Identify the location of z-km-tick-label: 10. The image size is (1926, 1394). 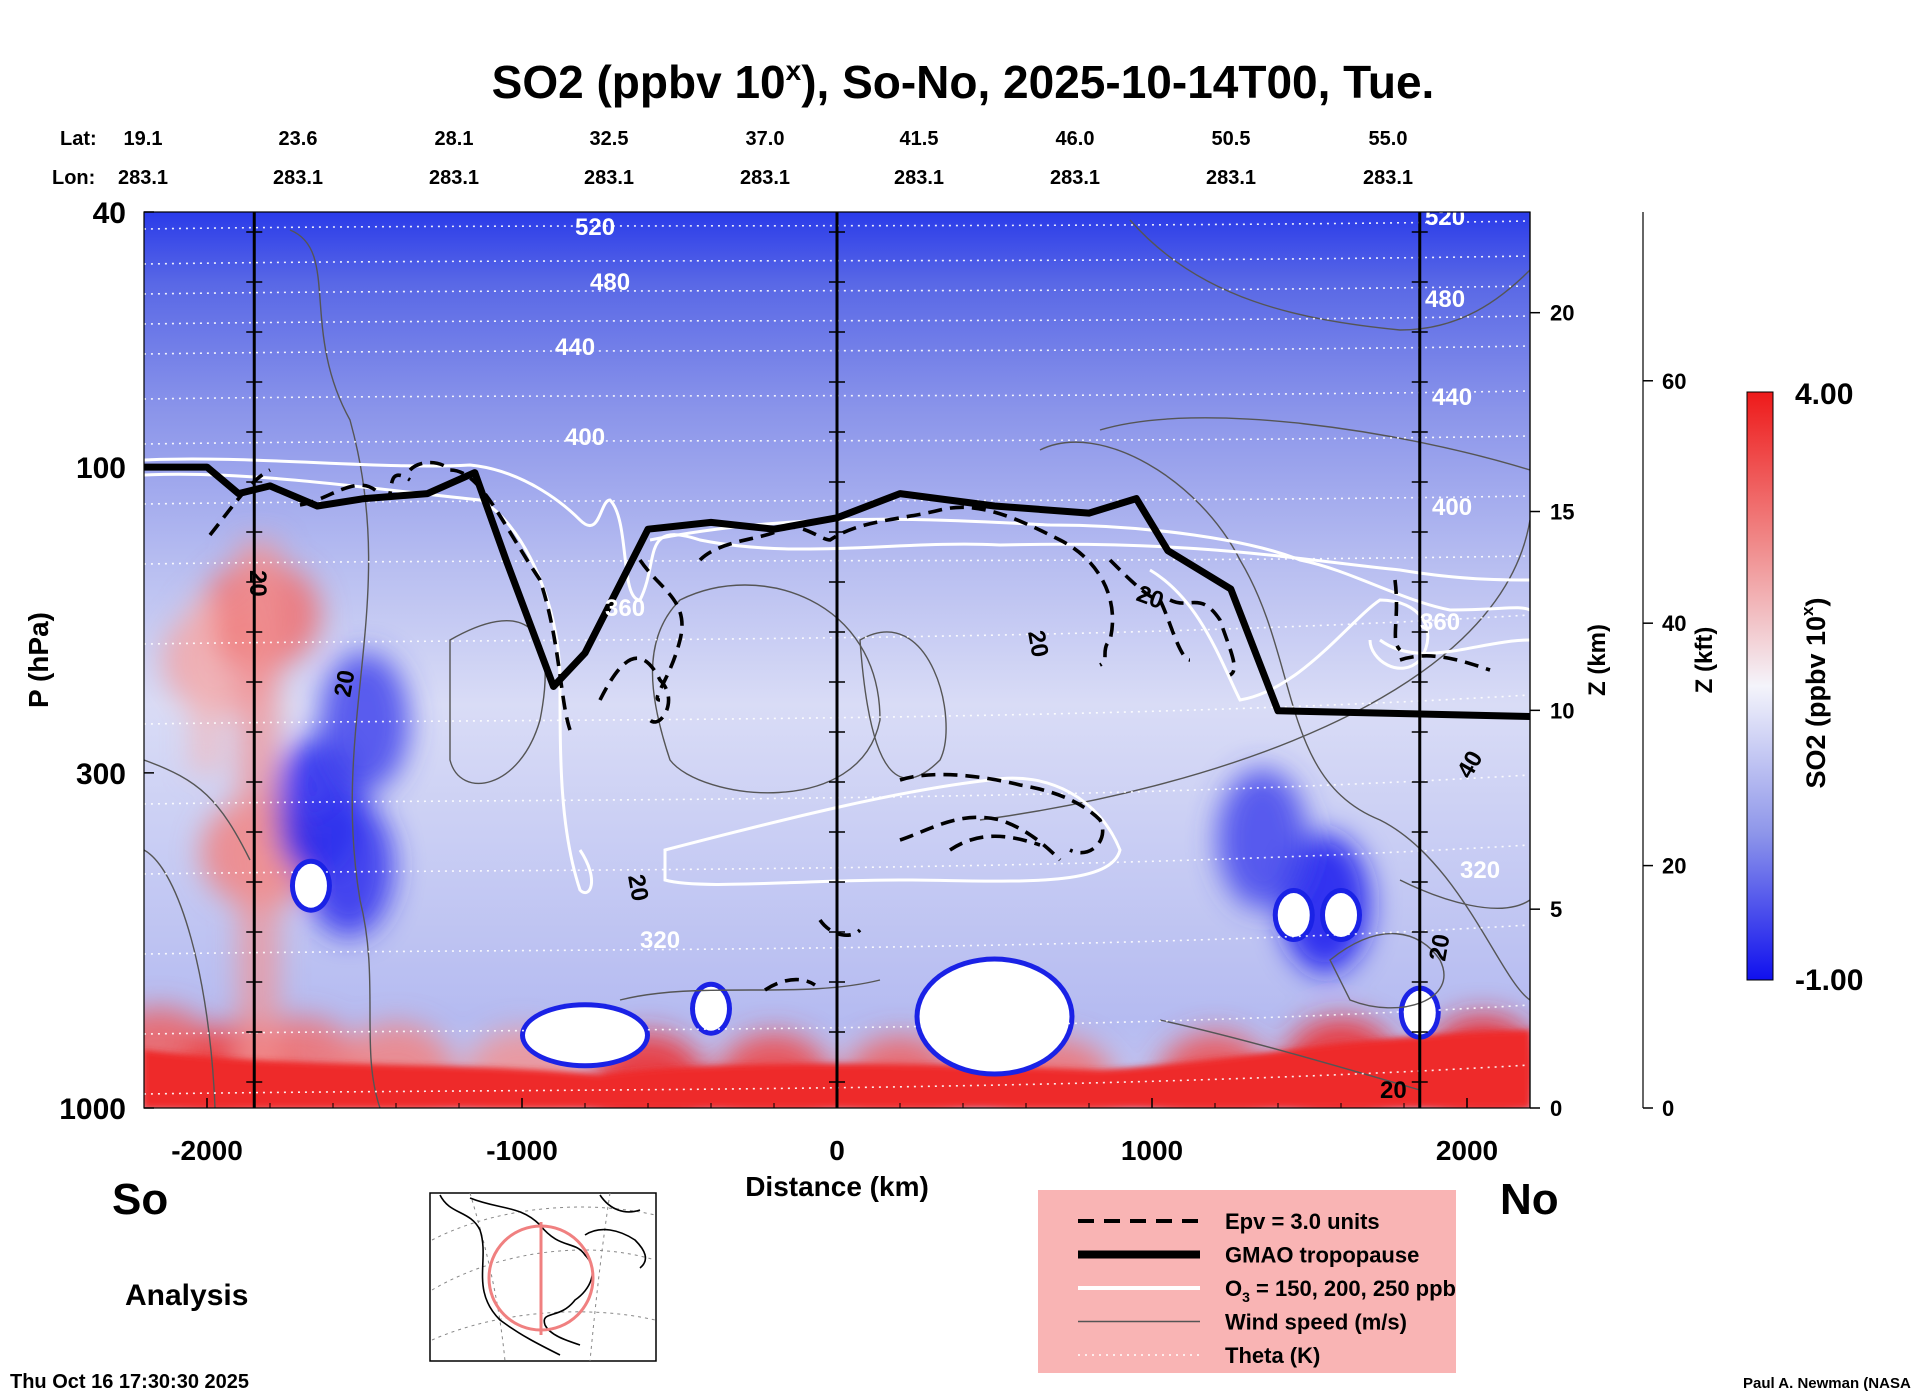
(1562, 710).